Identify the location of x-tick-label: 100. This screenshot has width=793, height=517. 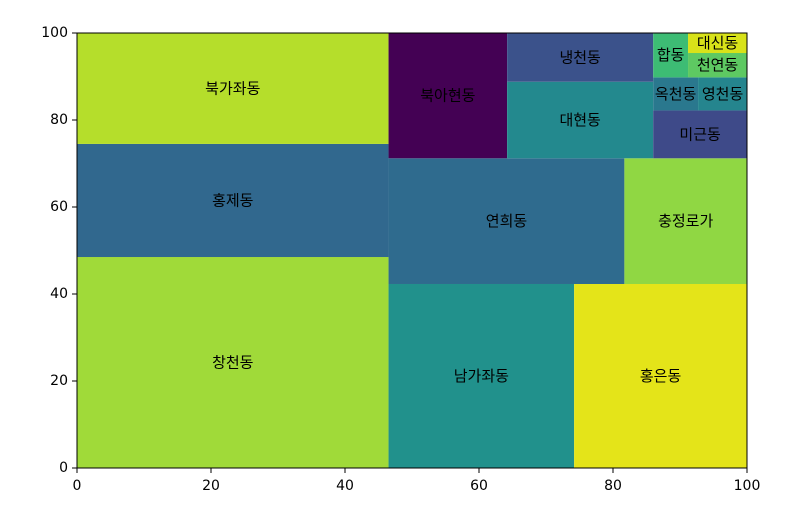
(747, 486).